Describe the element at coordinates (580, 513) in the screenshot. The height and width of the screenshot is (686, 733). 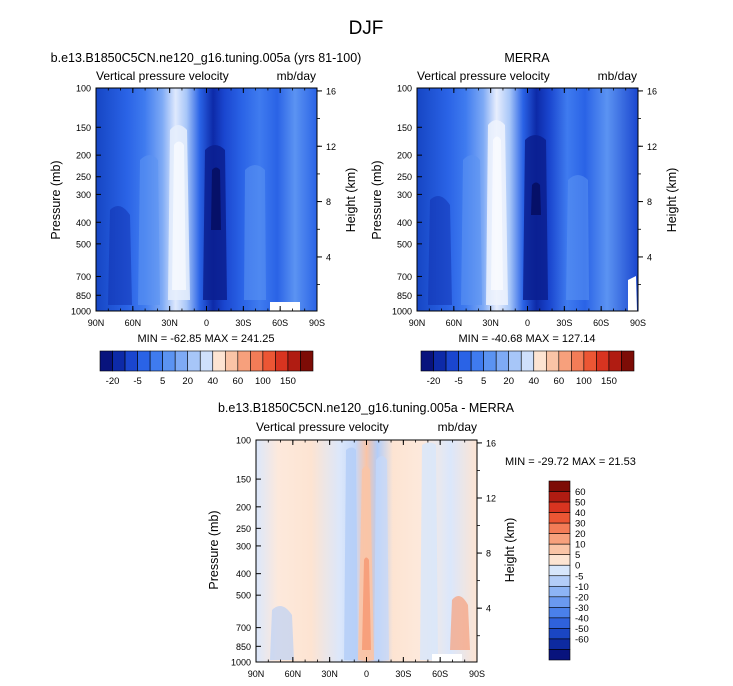
I see `colorbar-label: 40` at that location.